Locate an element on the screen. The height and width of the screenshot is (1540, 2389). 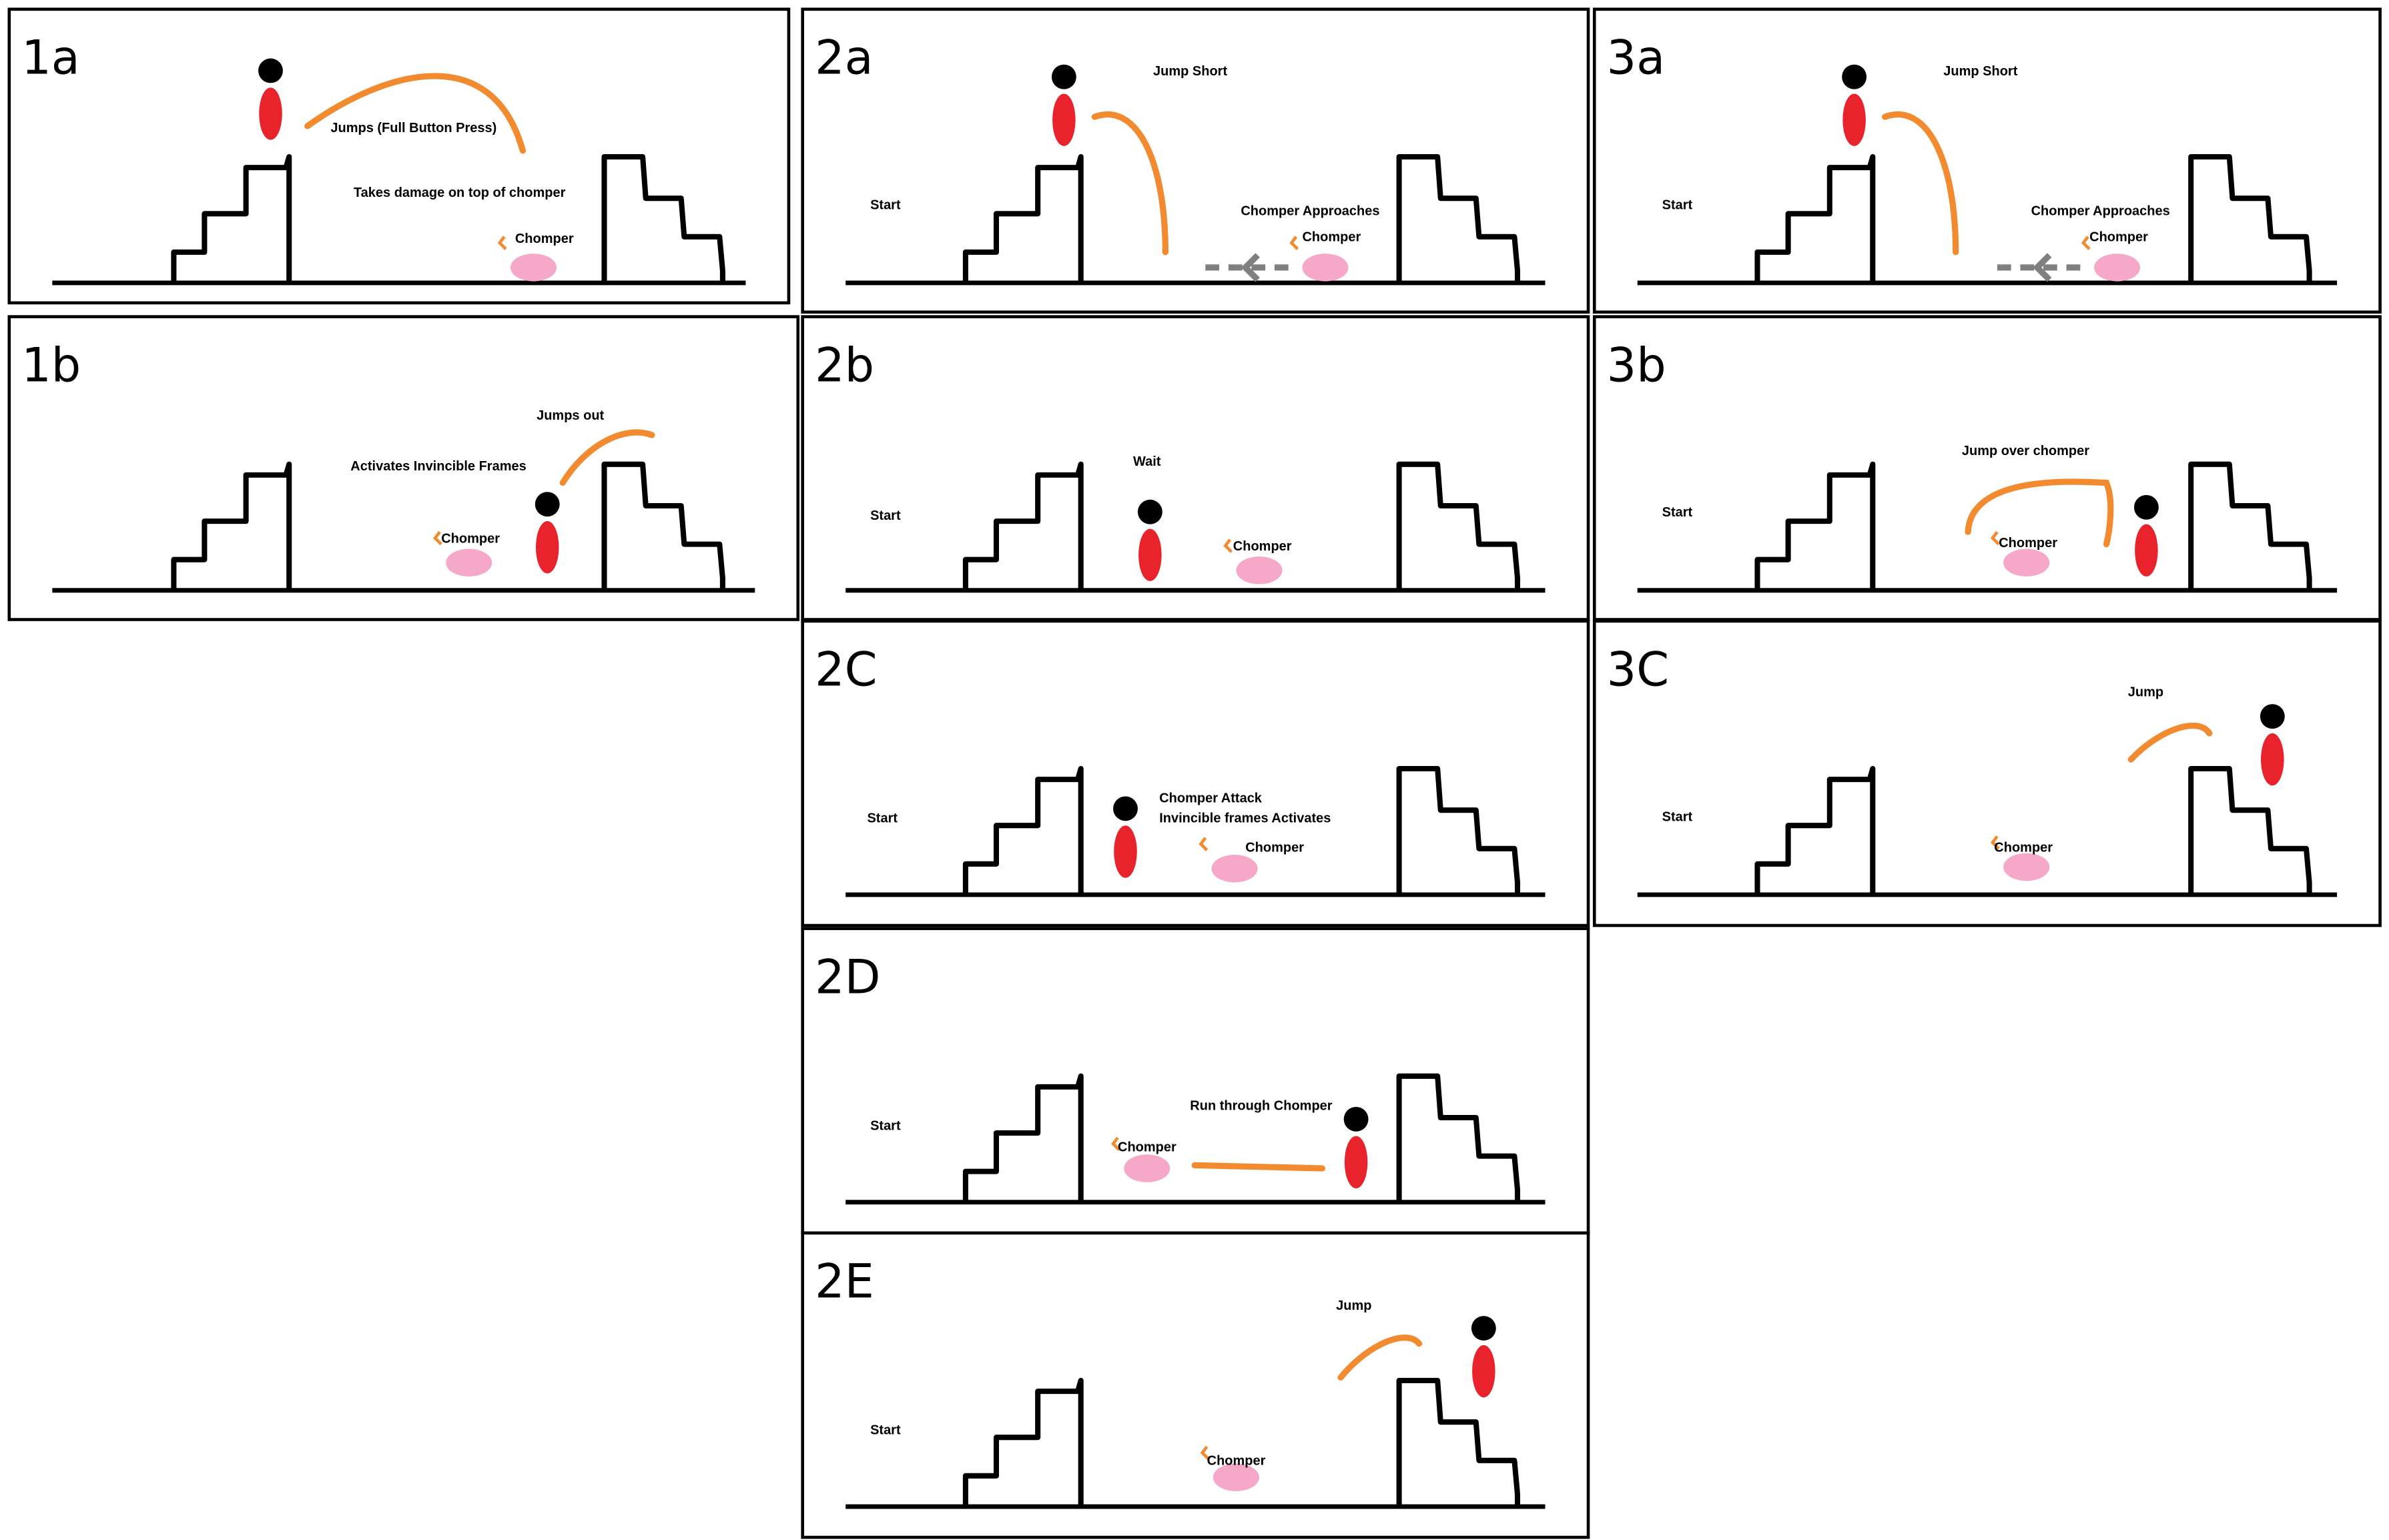
text-note: Takes damage on top of chomper is located at coordinates (460, 192).